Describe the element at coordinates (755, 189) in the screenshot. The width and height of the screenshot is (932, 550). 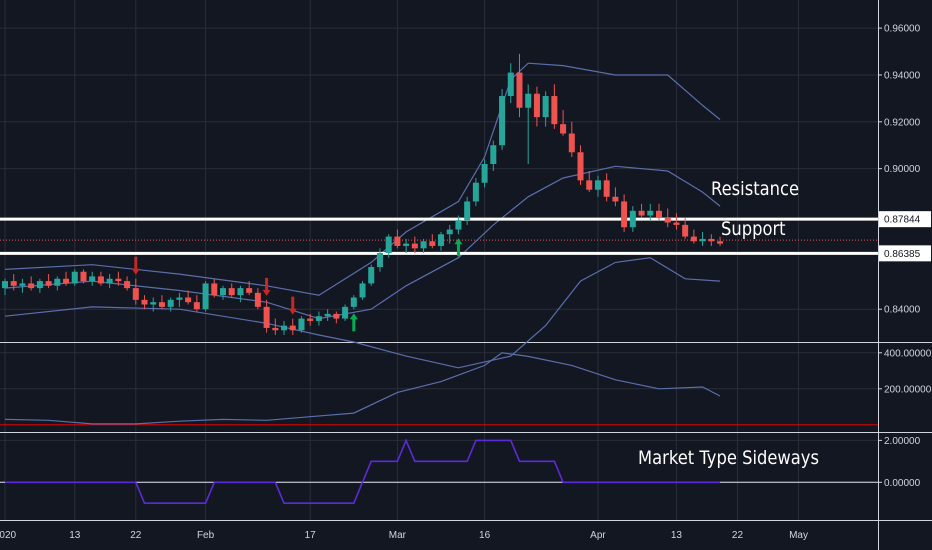
I see `resistance-label: Resistance` at that location.